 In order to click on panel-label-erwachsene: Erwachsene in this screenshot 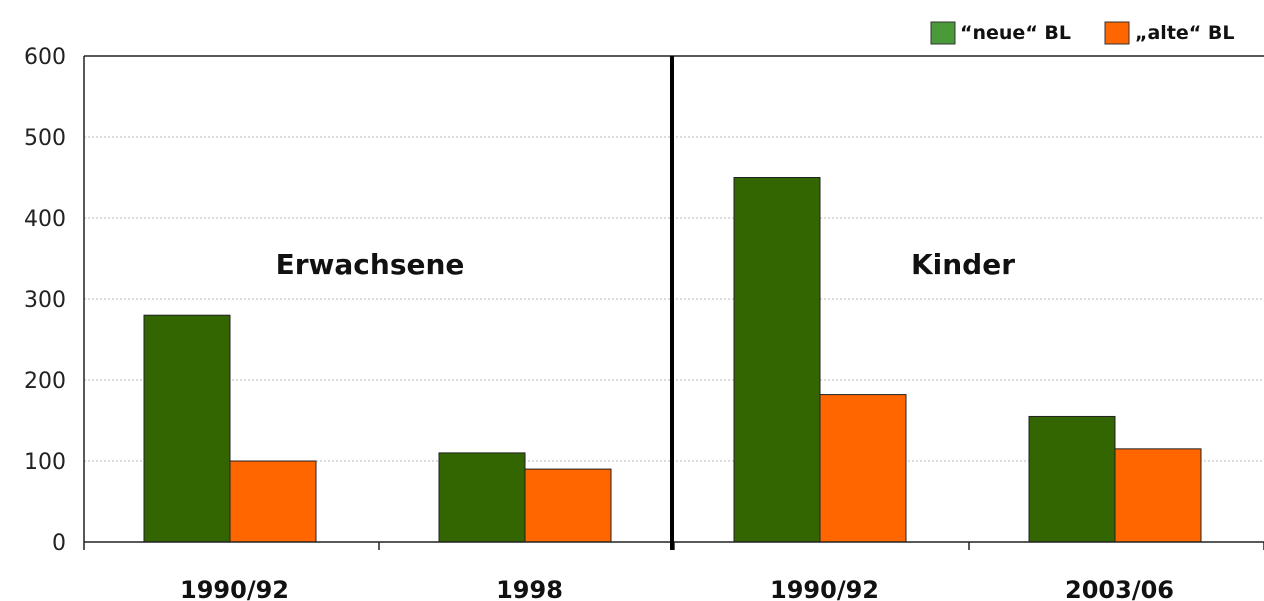, I will do `click(370, 264)`.